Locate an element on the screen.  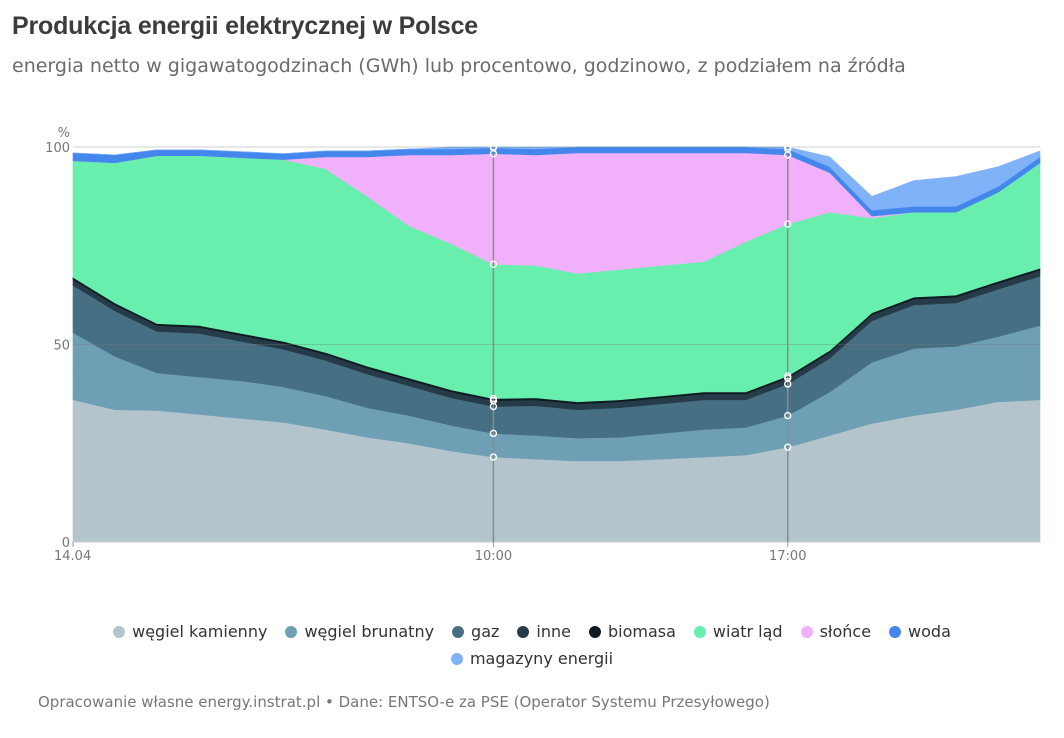
legend-item: słońce is located at coordinates (836, 631).